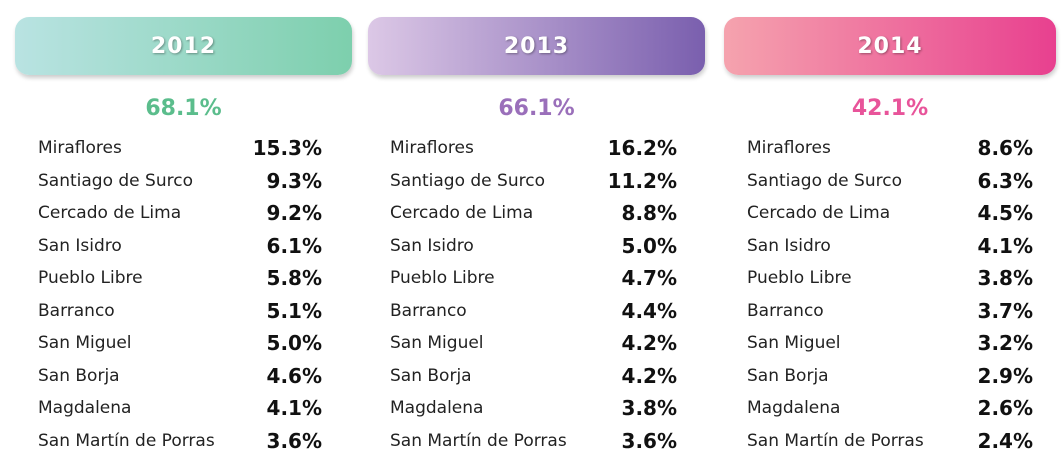 This screenshot has width=1061, height=453. What do you see at coordinates (1005, 440) in the screenshot?
I see `district-value: 2.4%` at bounding box center [1005, 440].